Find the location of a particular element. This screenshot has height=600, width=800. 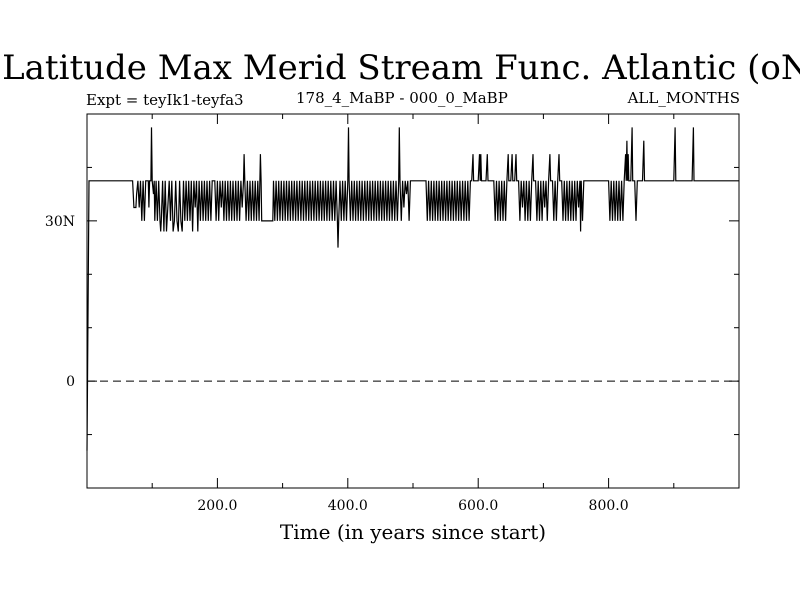

x-axis-label: Time (in years since start) is located at coordinates (413, 532).